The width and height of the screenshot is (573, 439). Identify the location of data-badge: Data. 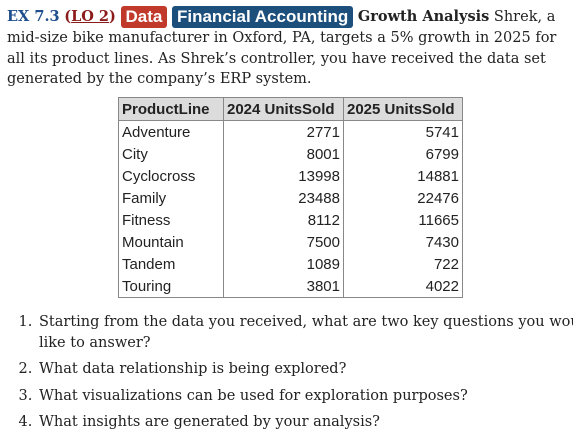
(144, 17).